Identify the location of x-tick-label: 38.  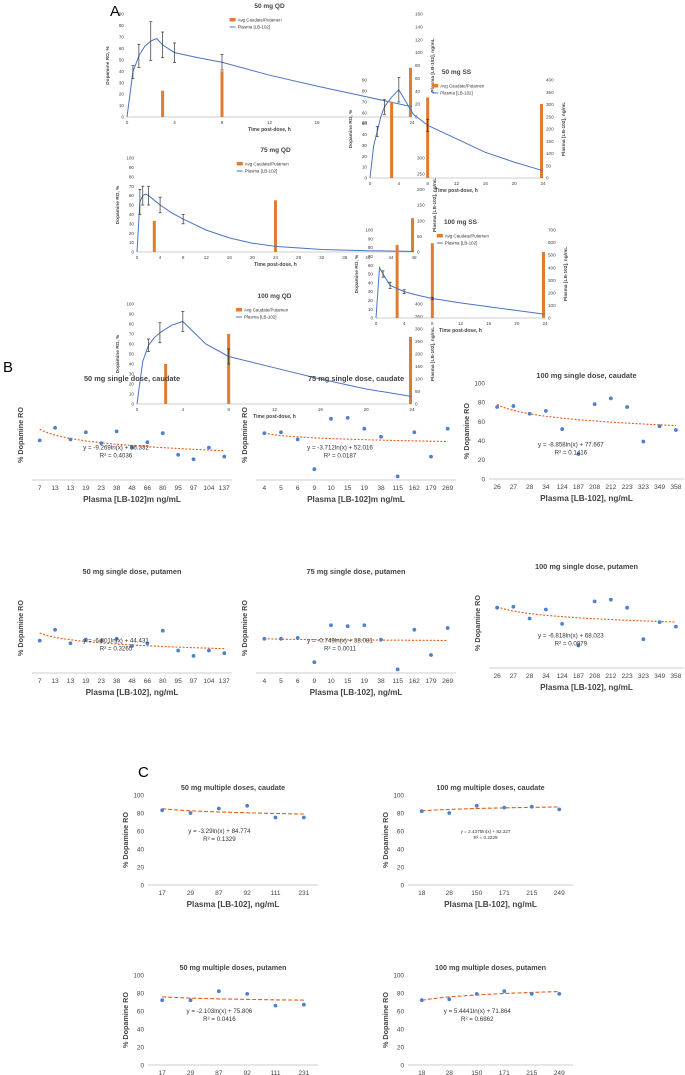
(381, 681).